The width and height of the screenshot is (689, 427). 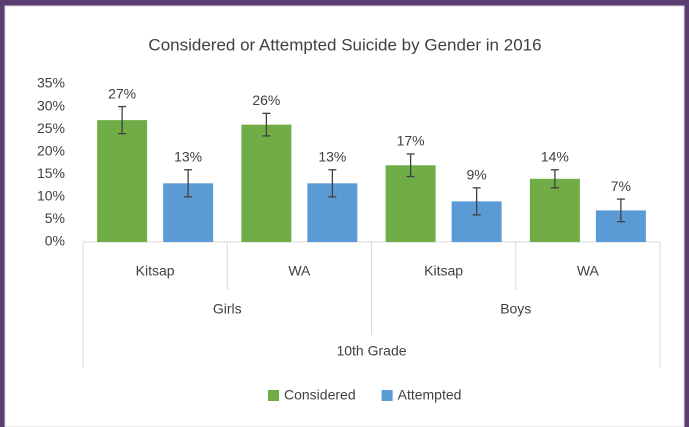 I want to click on y-tick-label: 10%, so click(x=51, y=196).